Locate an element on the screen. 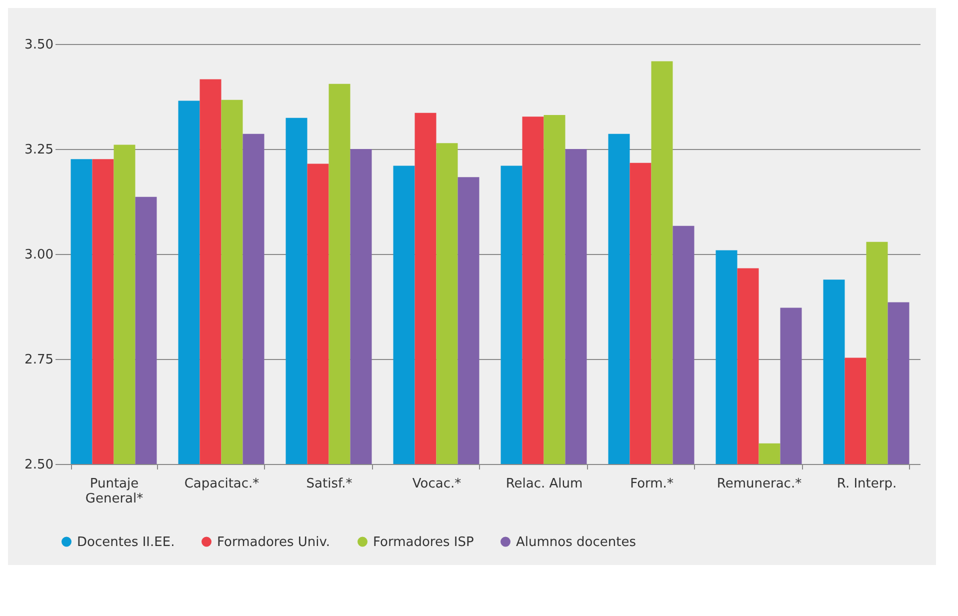 This screenshot has width=958, height=616. x-tick-label: Form.* is located at coordinates (652, 484).